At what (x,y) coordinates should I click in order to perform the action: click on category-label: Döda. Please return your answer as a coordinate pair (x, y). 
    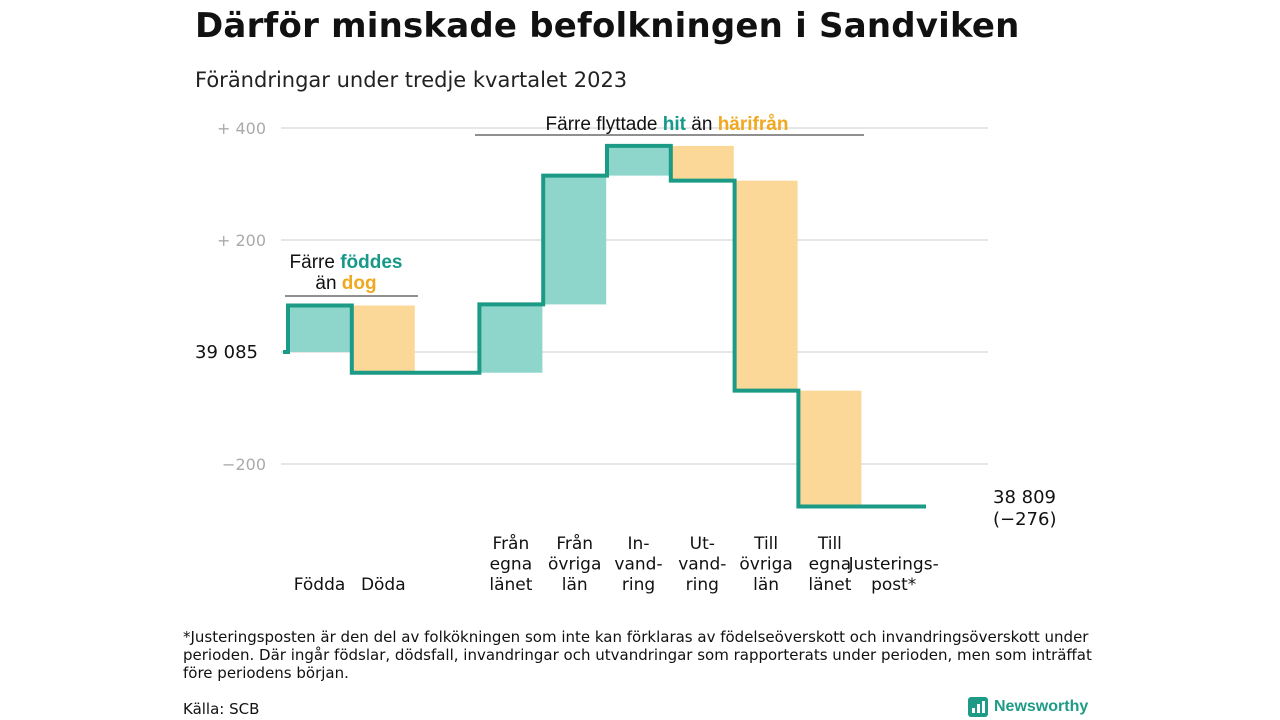
    Looking at the image, I should click on (383, 585).